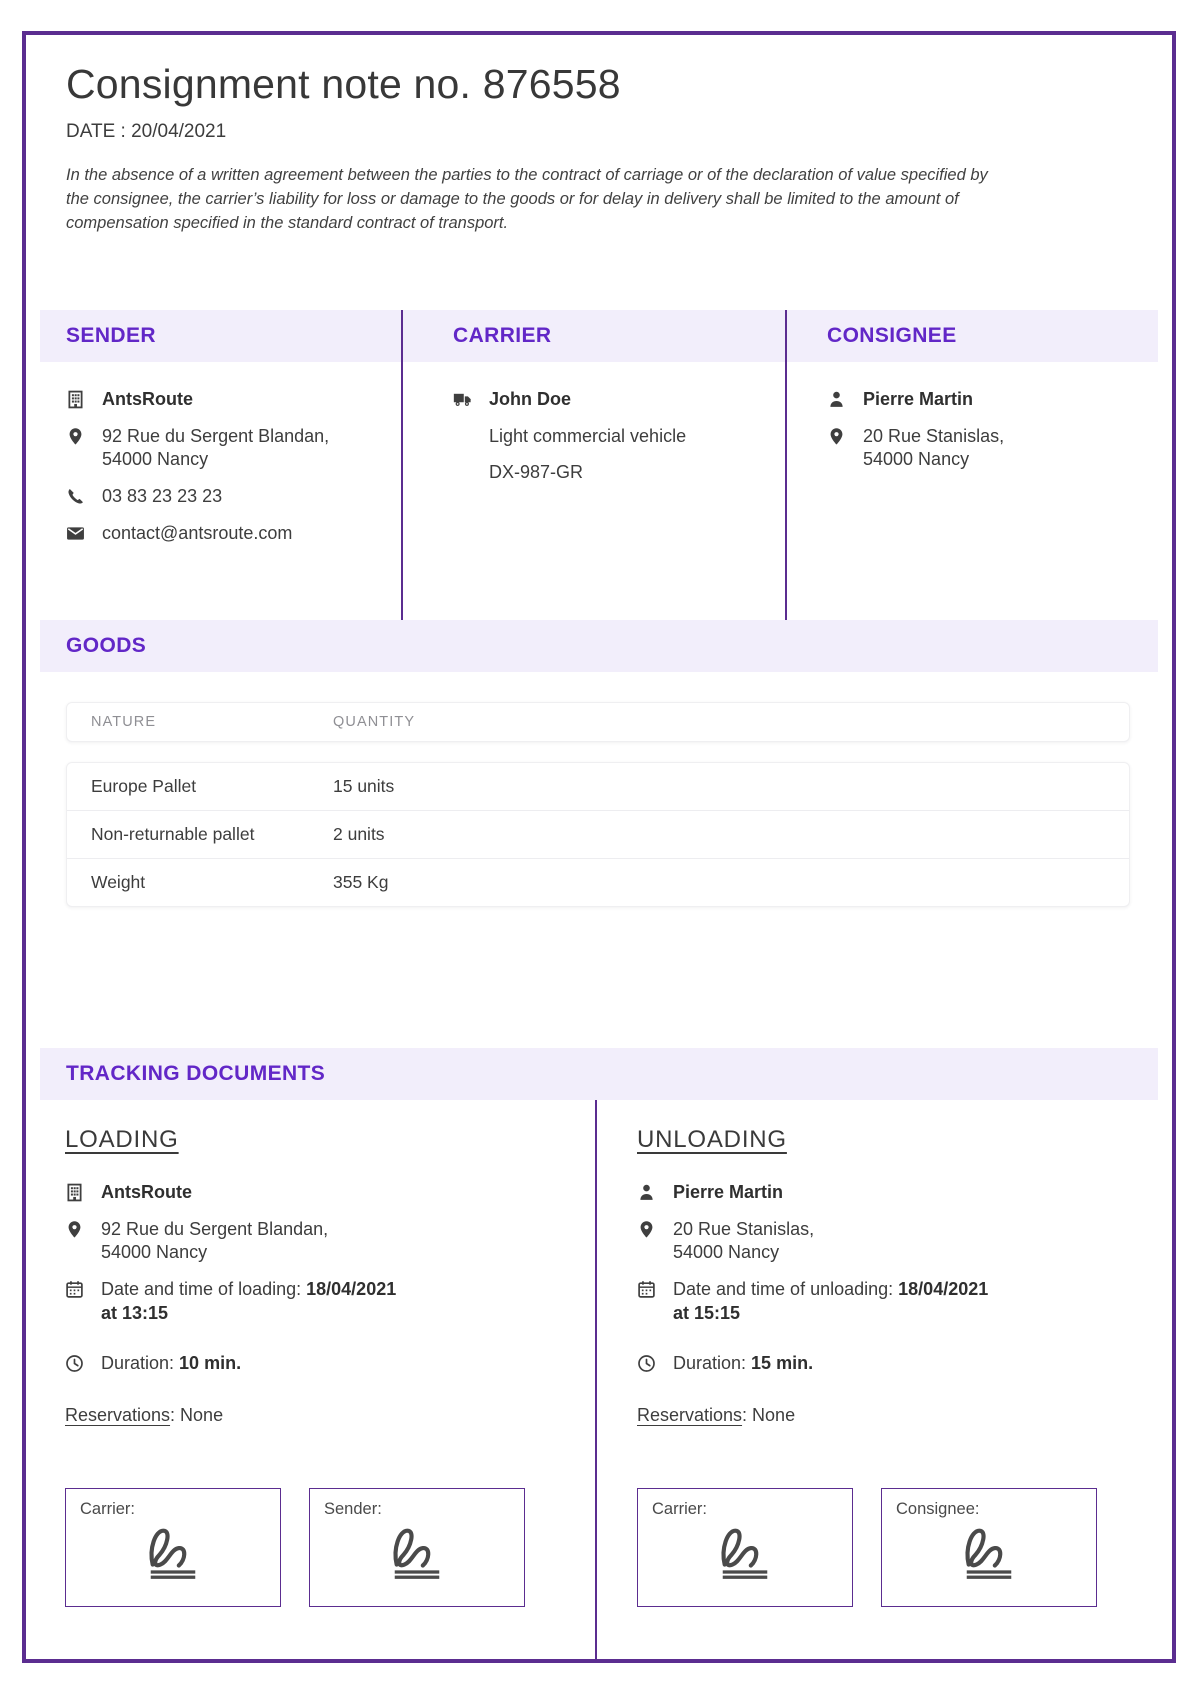 This screenshot has height=1694, width=1198. Describe the element at coordinates (220, 335) in the screenshot. I see `sender-heading: SENDER` at that location.